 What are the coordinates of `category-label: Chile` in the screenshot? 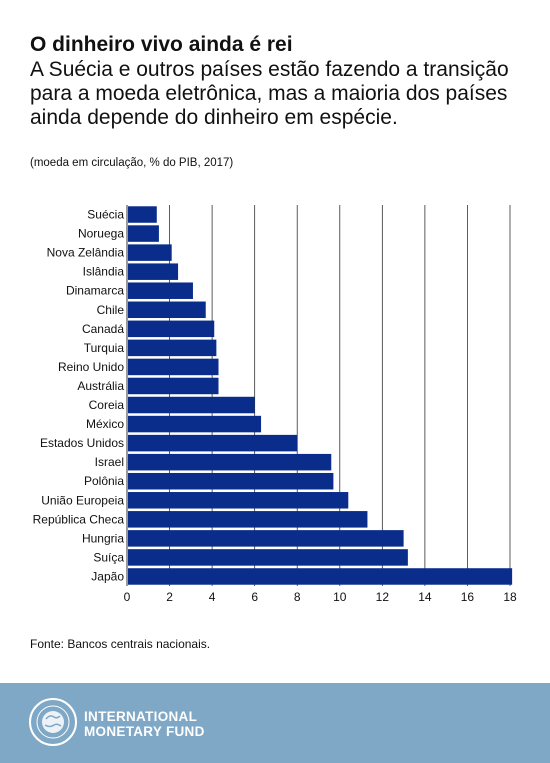 It's located at (111, 310).